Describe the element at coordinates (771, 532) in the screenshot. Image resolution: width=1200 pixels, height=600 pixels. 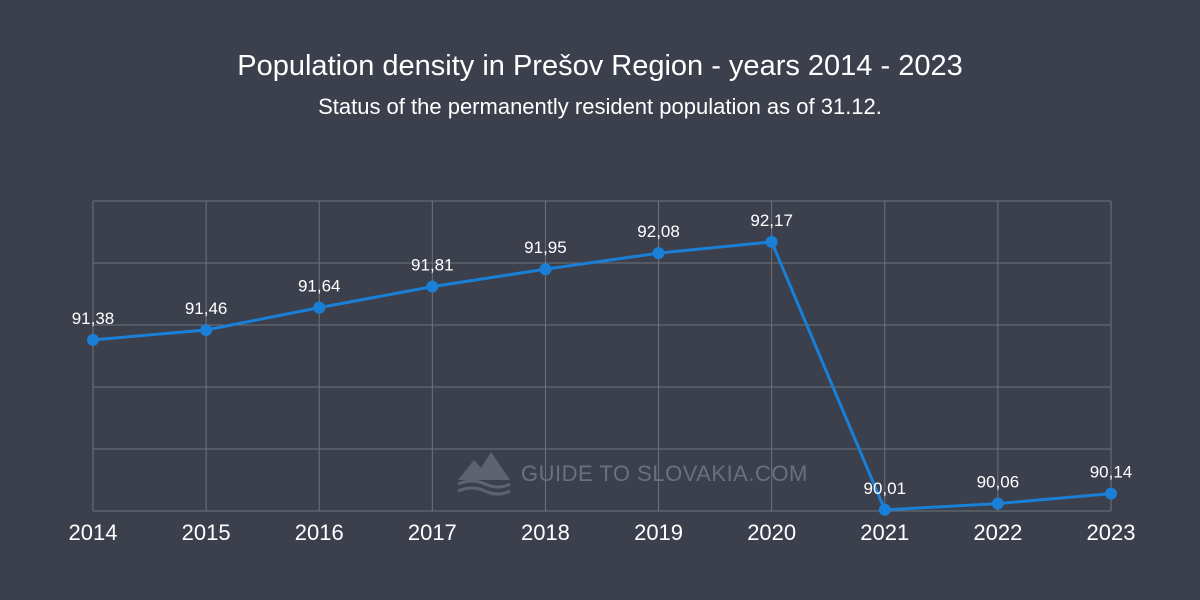
I see `x-tick-label: 2020` at that location.